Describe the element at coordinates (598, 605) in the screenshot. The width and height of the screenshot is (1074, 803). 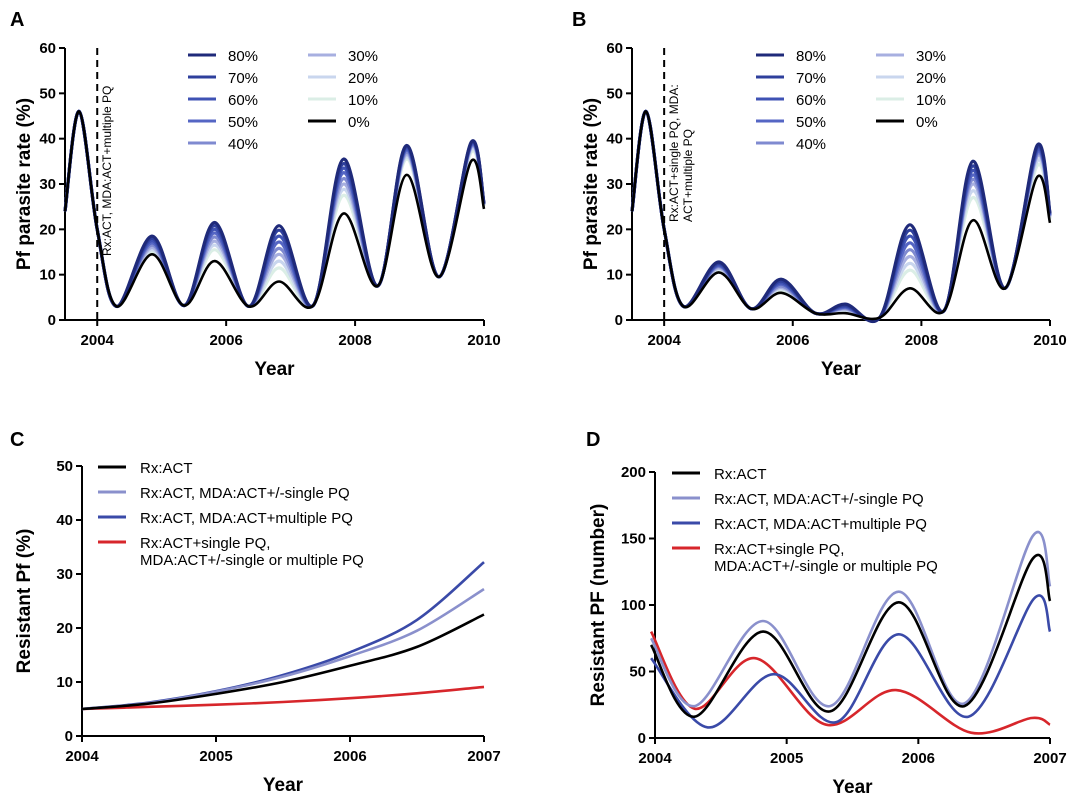
I see `y-axis-title: Resistant PF (number)` at that location.